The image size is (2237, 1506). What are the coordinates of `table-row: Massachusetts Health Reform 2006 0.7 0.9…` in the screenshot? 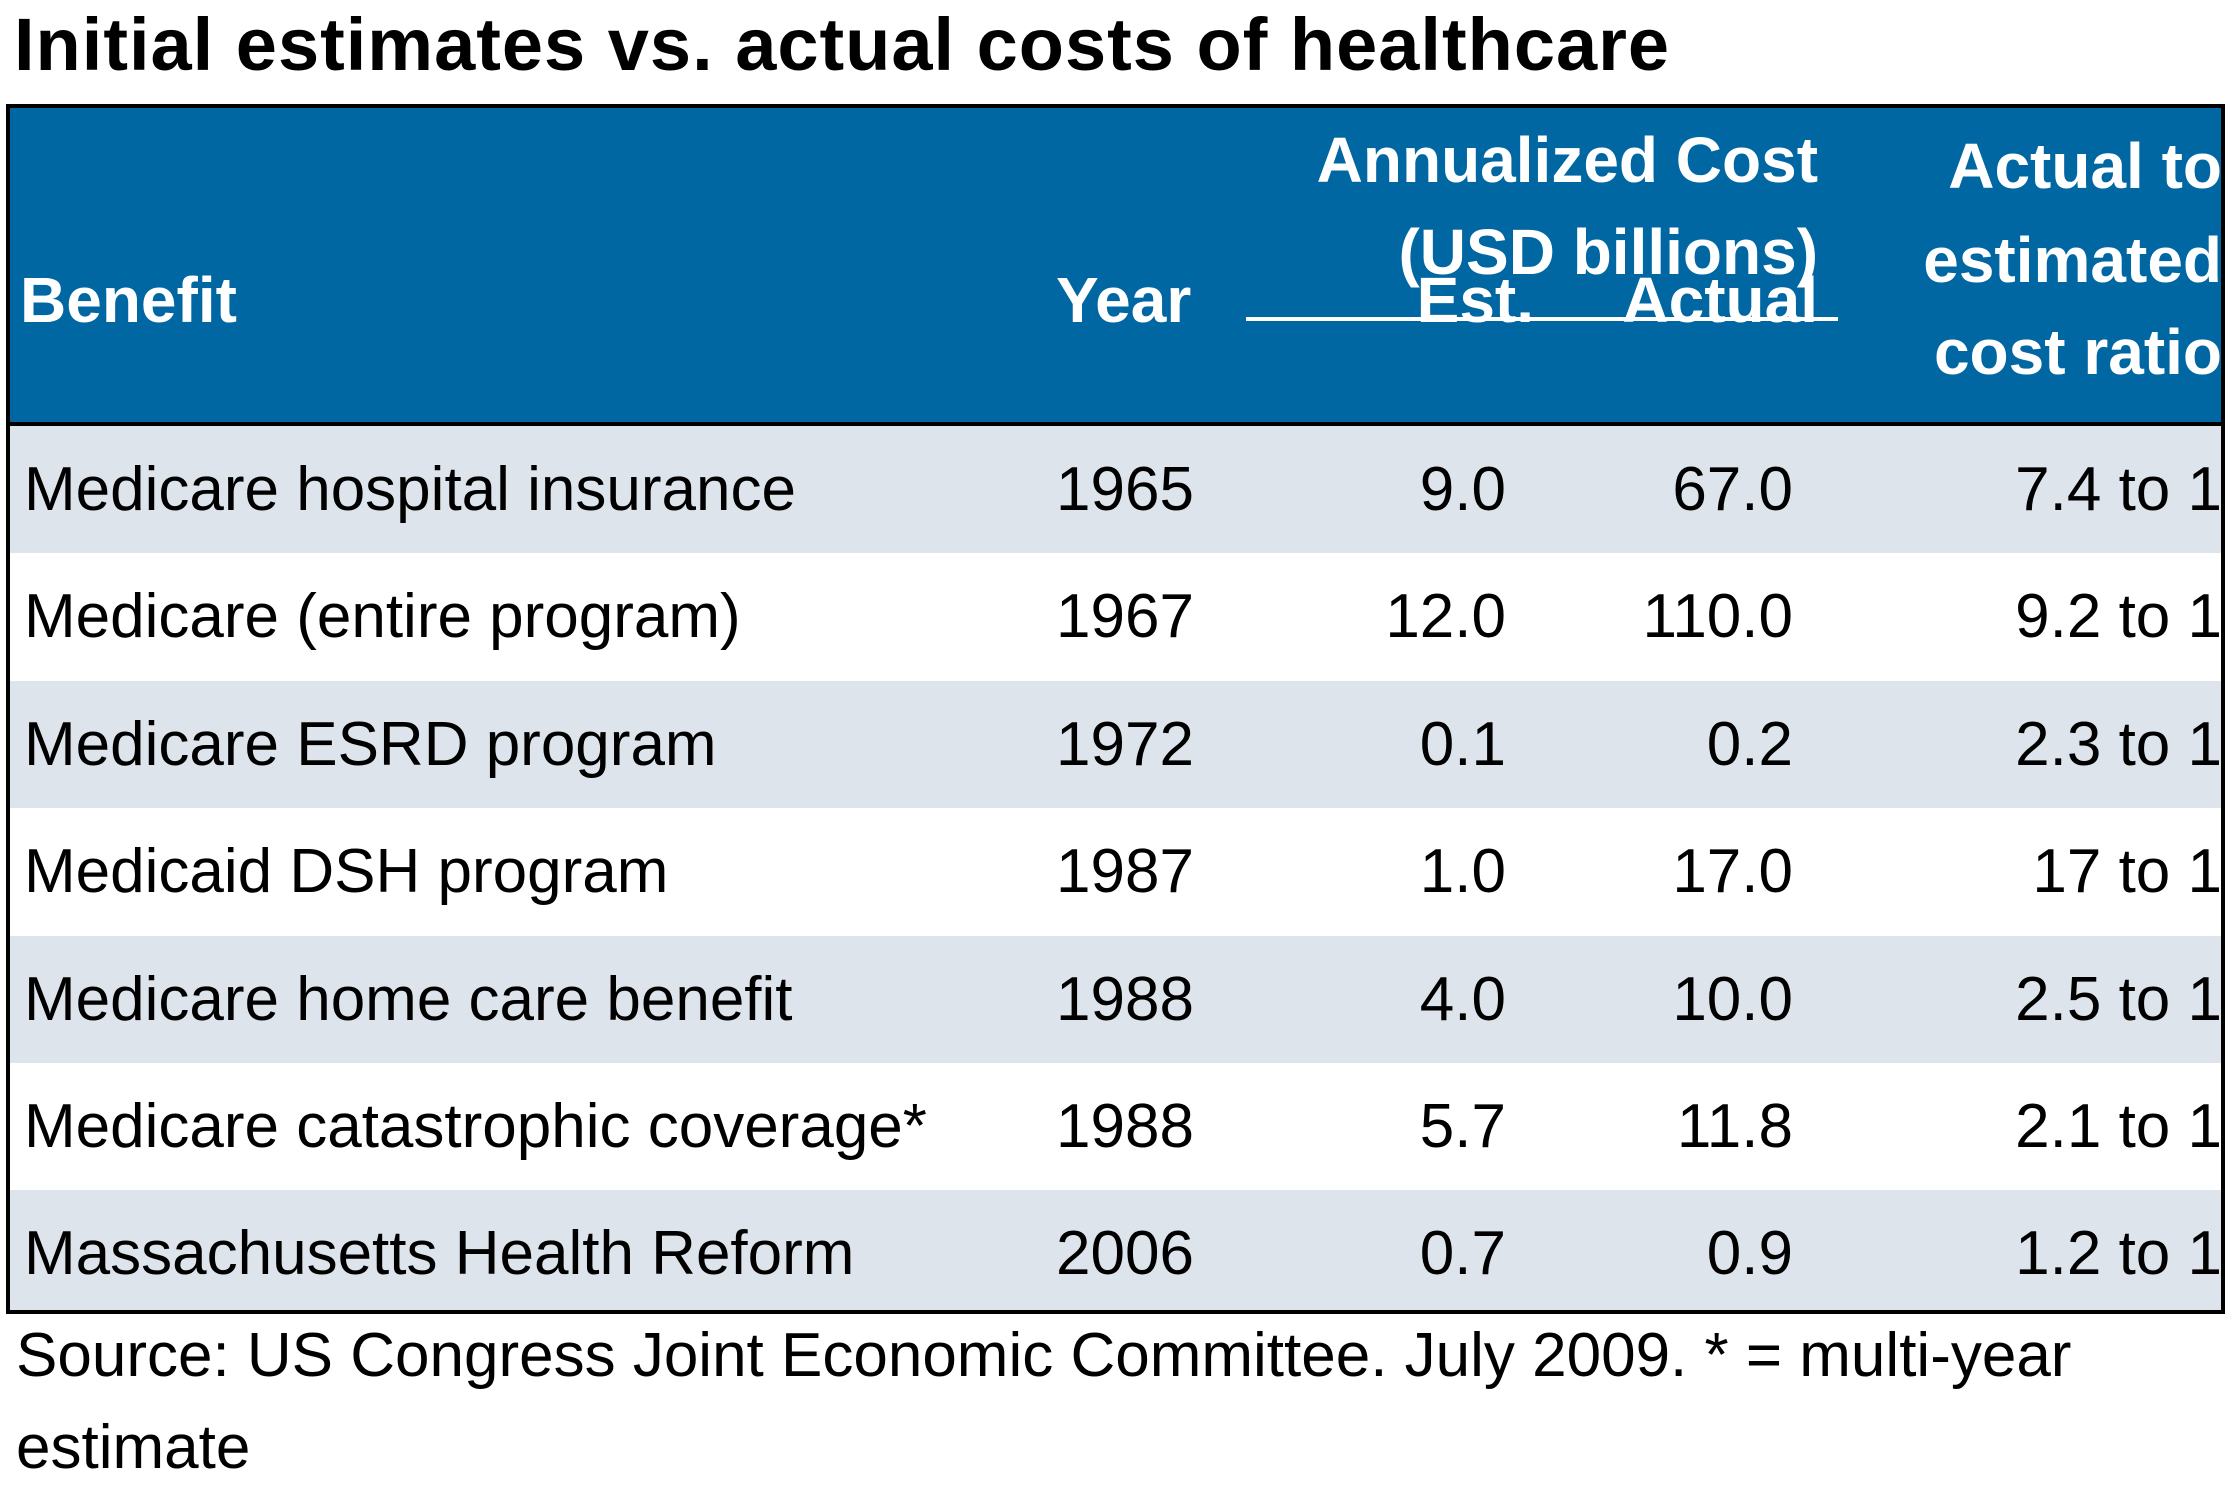 It's located at (1116, 1250).